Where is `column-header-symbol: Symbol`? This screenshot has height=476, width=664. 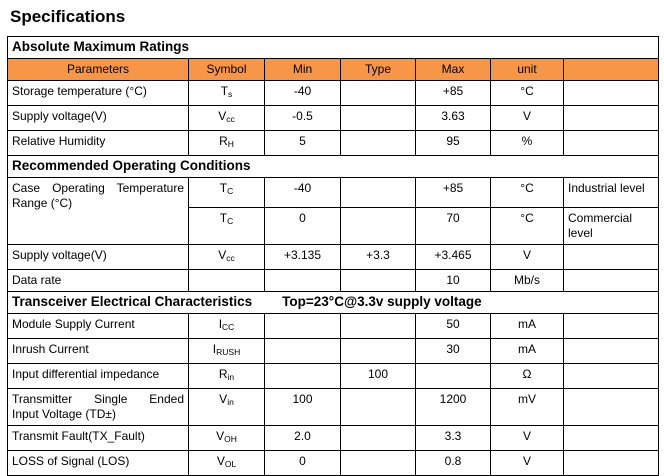
column-header-symbol: Symbol is located at coordinates (226, 69).